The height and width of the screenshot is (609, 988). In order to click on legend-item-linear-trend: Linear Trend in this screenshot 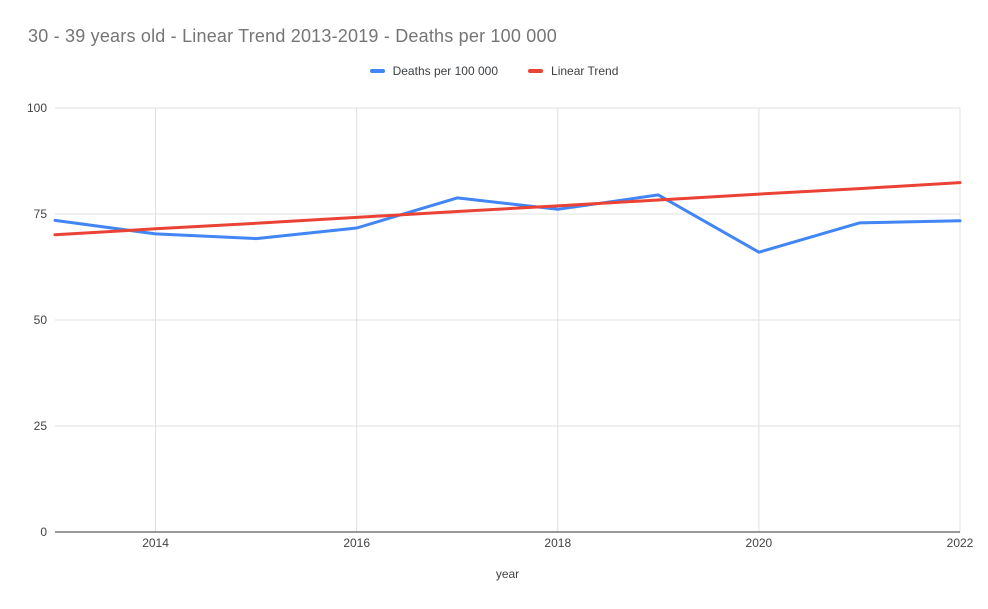, I will do `click(573, 71)`.